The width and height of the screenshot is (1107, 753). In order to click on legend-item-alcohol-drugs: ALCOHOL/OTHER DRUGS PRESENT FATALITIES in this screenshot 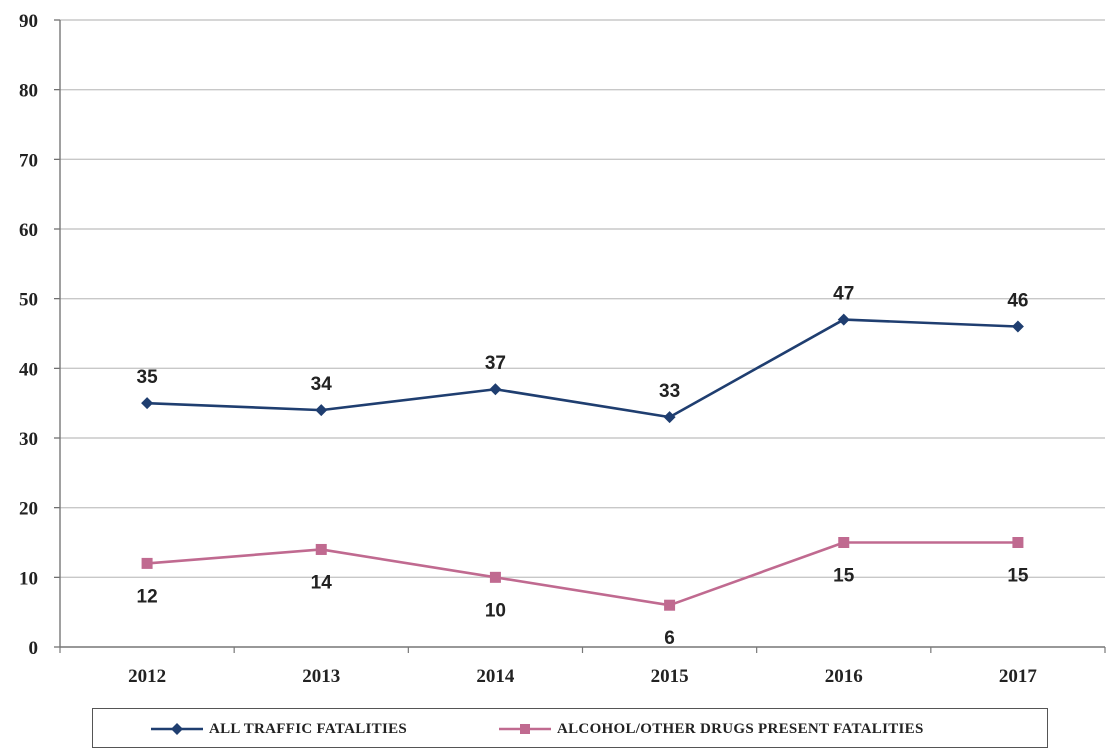, I will do `click(711, 729)`.